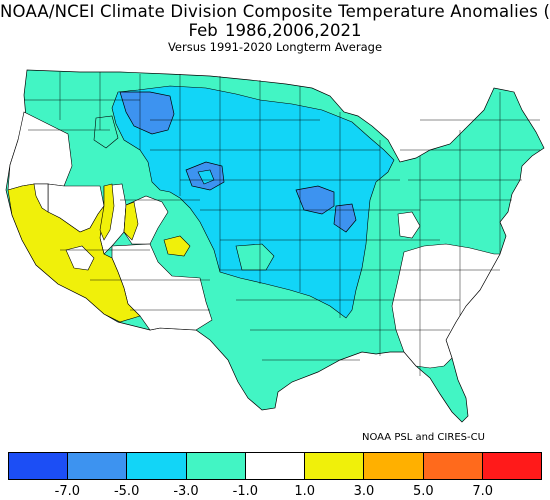 The width and height of the screenshot is (550, 500). What do you see at coordinates (423, 437) in the screenshot?
I see `credit-text: NOAA PSL and CIRES-CU` at bounding box center [423, 437].